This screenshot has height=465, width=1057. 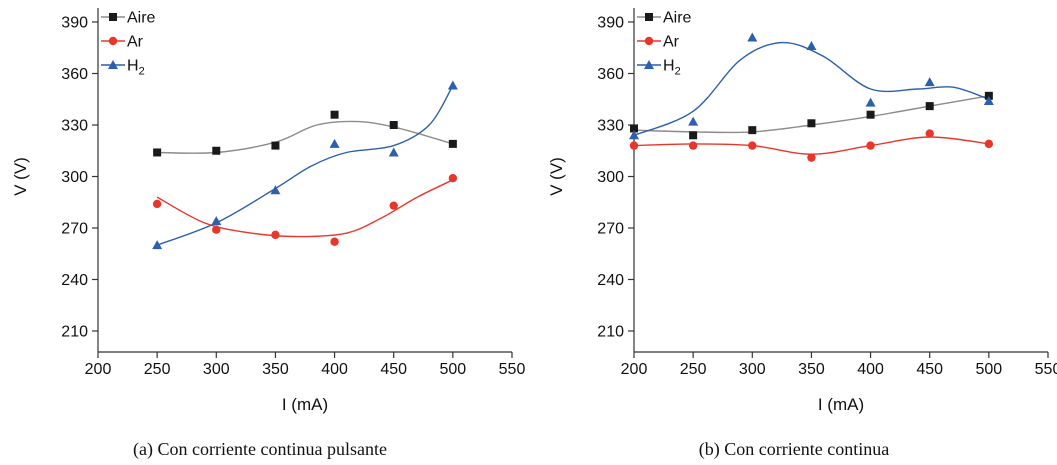 I want to click on fit-line-aire, so click(x=305, y=137).